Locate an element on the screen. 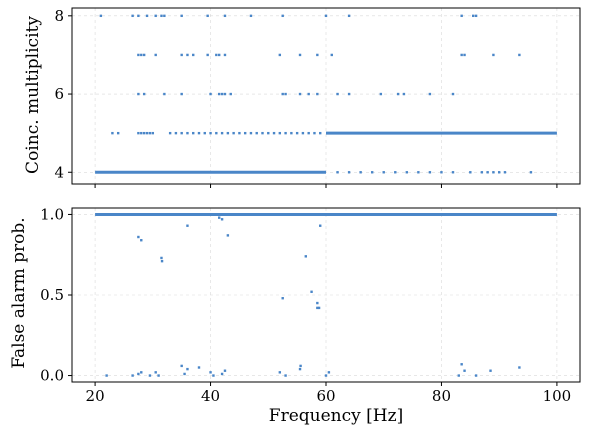 This screenshot has width=595, height=435. bottom-xlabel: Frequency [Hz] is located at coordinates (336, 416).